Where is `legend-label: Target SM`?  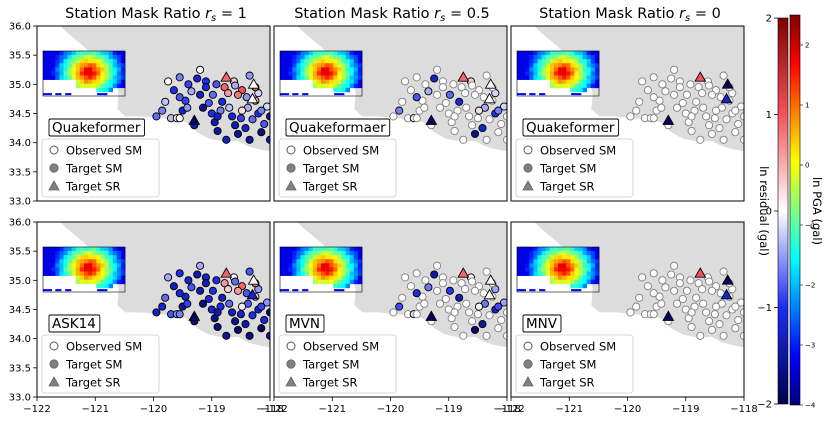 legend-label: Target SM is located at coordinates (330, 169).